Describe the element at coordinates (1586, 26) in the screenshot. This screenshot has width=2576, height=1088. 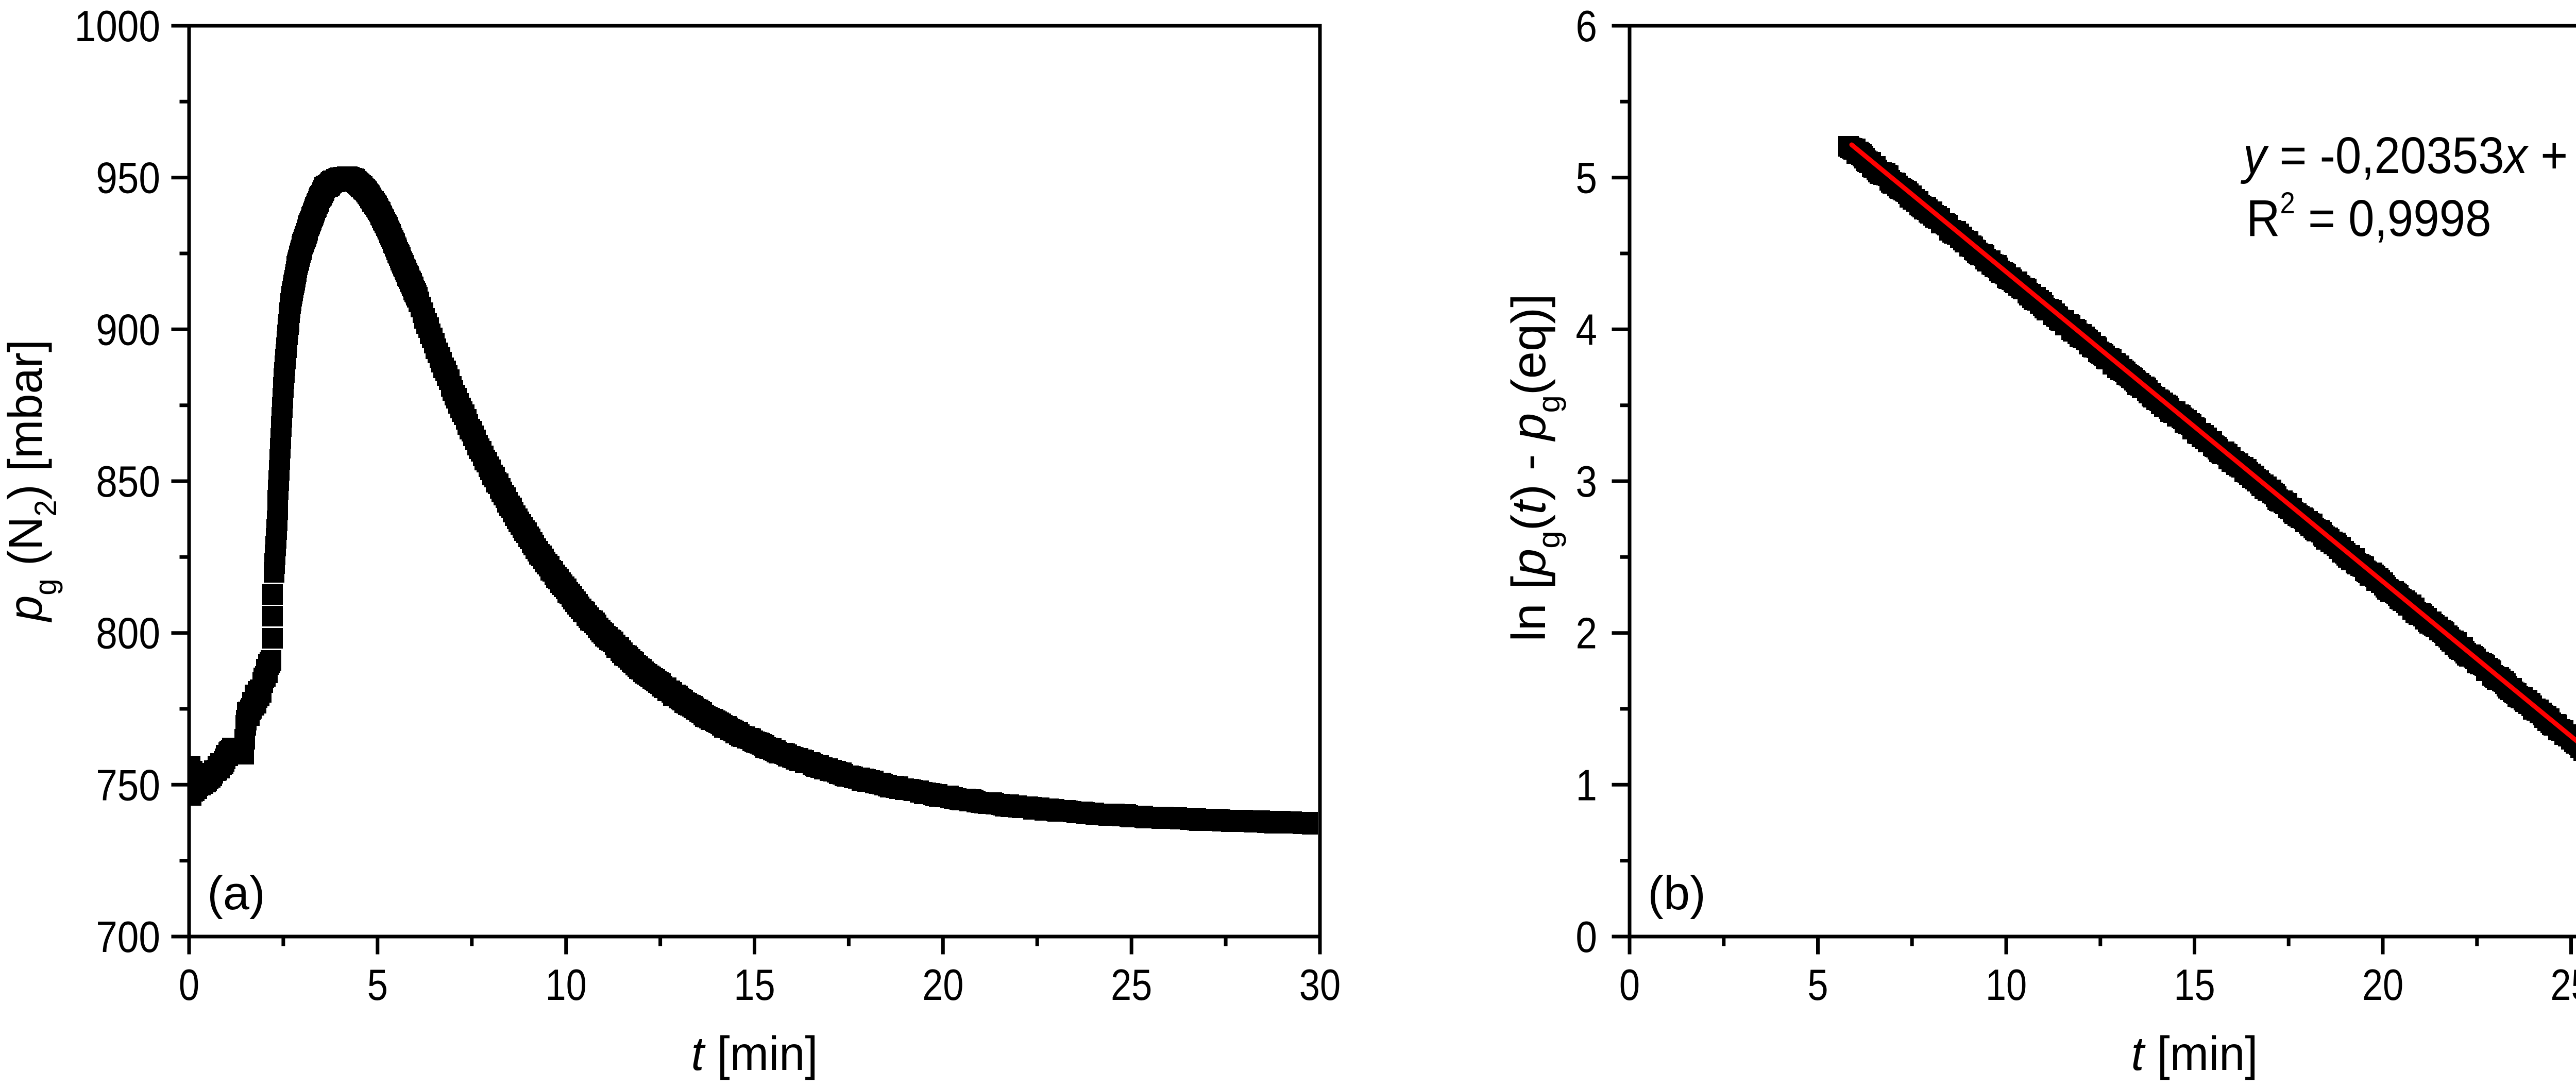
I see `svg-text: 6` at that location.